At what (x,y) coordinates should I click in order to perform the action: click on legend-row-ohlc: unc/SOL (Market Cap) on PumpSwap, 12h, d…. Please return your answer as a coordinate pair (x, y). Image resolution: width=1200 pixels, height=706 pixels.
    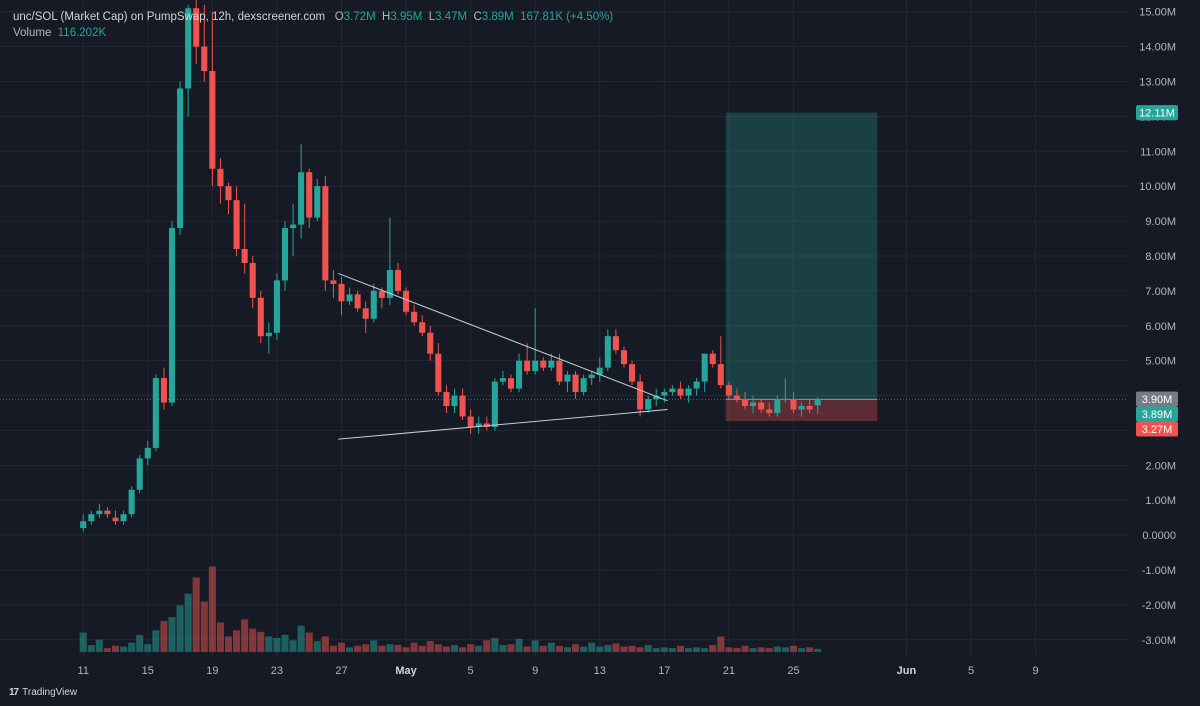
    Looking at the image, I should click on (313, 17).